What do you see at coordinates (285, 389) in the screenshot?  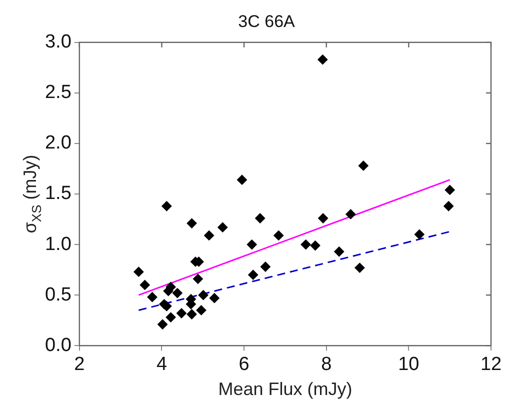 I see `x-axis-title: Mean Flux (mJy)` at bounding box center [285, 389].